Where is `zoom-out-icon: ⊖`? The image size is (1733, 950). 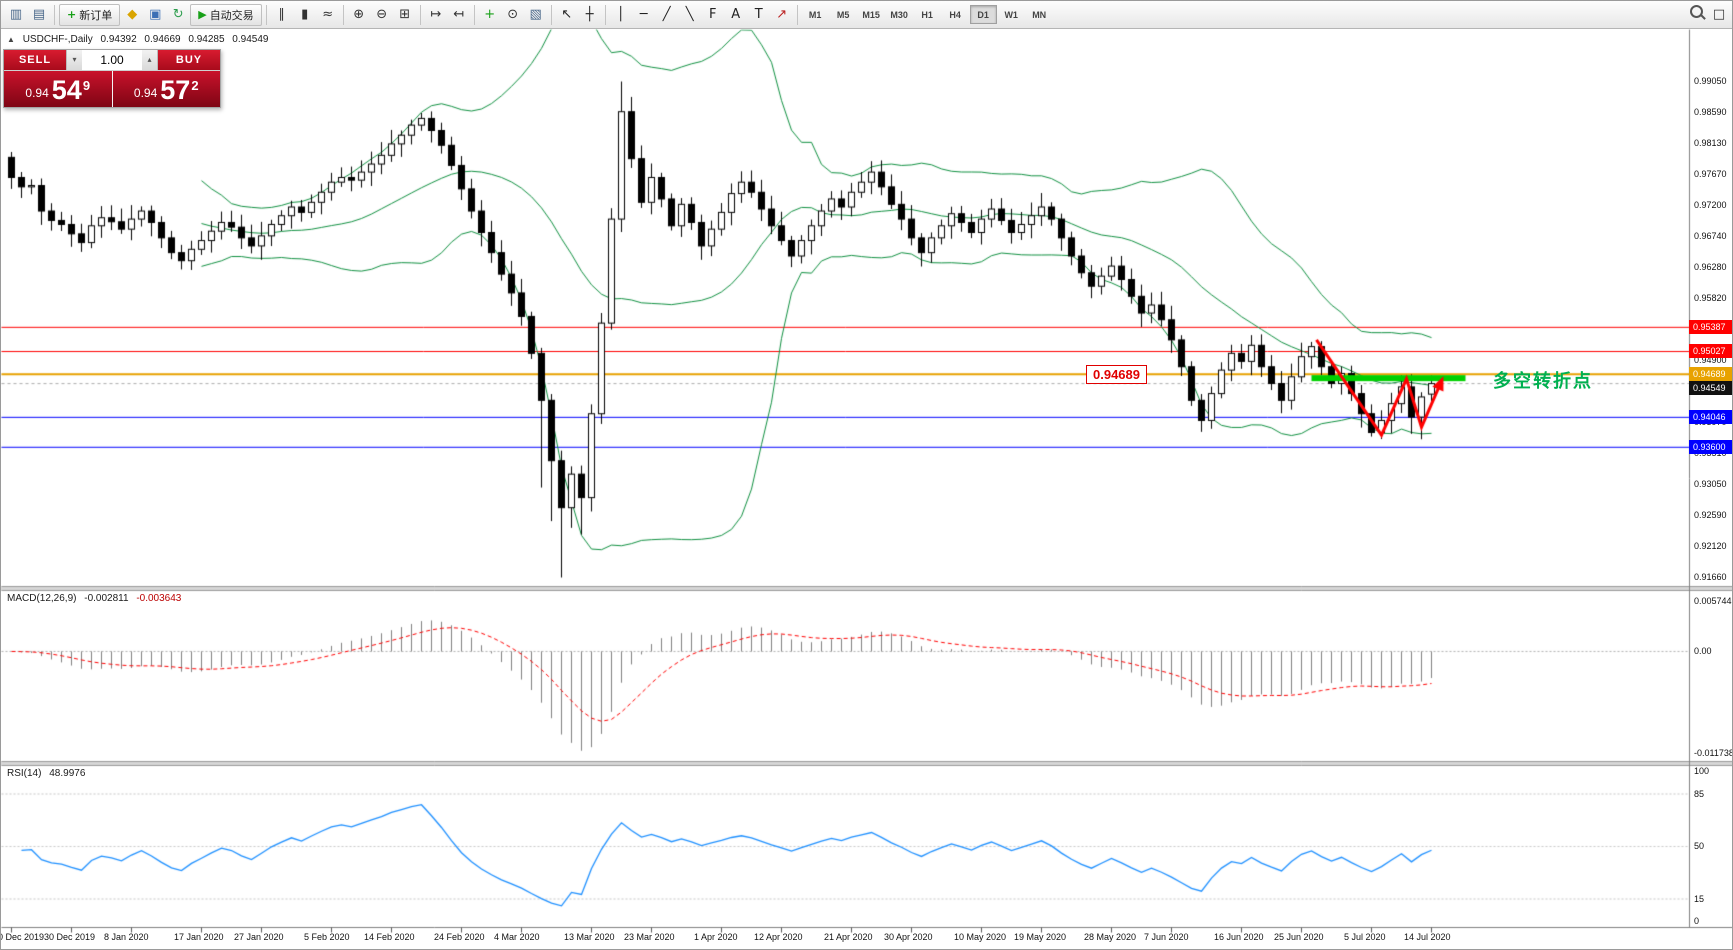 zoom-out-icon: ⊖ is located at coordinates (382, 15).